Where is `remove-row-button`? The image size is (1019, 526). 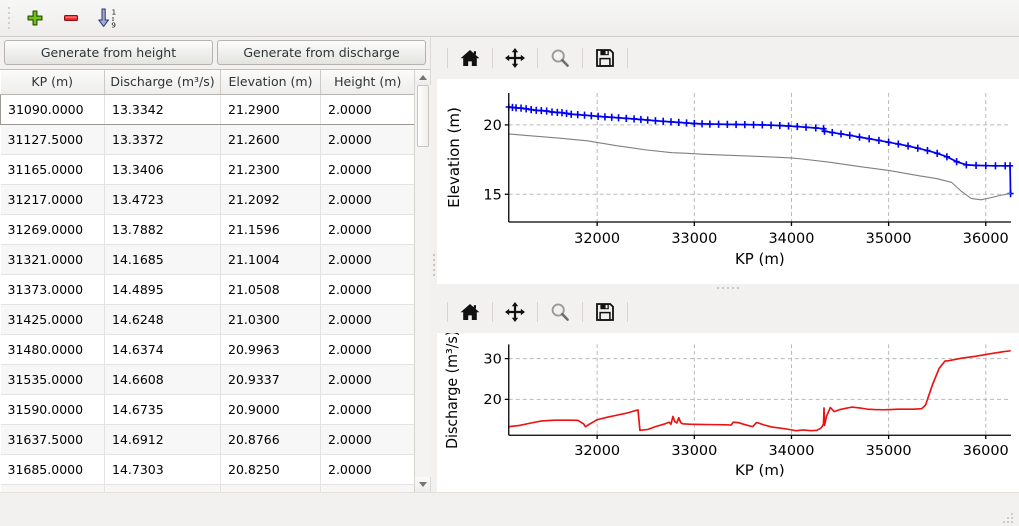
remove-row-button is located at coordinates (71, 18).